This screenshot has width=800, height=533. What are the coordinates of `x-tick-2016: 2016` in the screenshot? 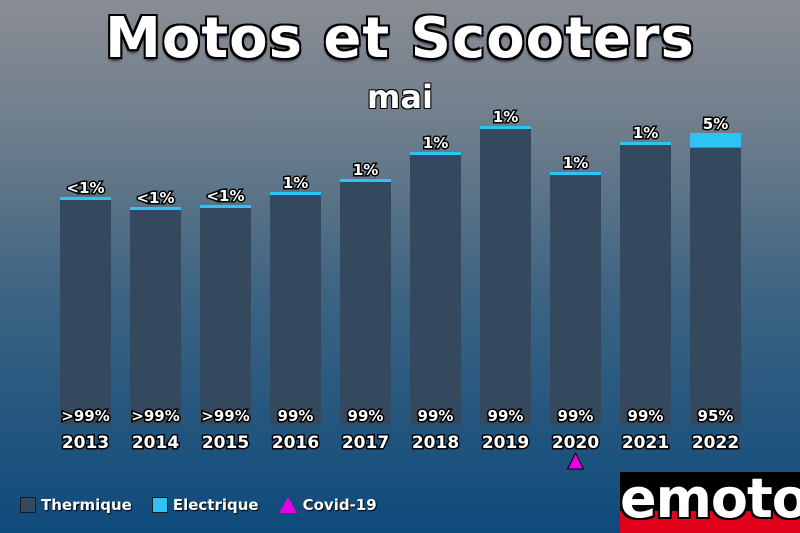 It's located at (295, 443).